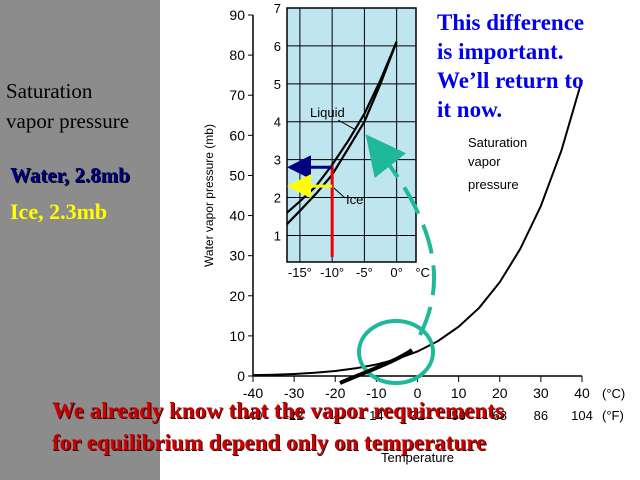  Describe the element at coordinates (237, 175) in the screenshot. I see `y-tick-label: 50` at that location.